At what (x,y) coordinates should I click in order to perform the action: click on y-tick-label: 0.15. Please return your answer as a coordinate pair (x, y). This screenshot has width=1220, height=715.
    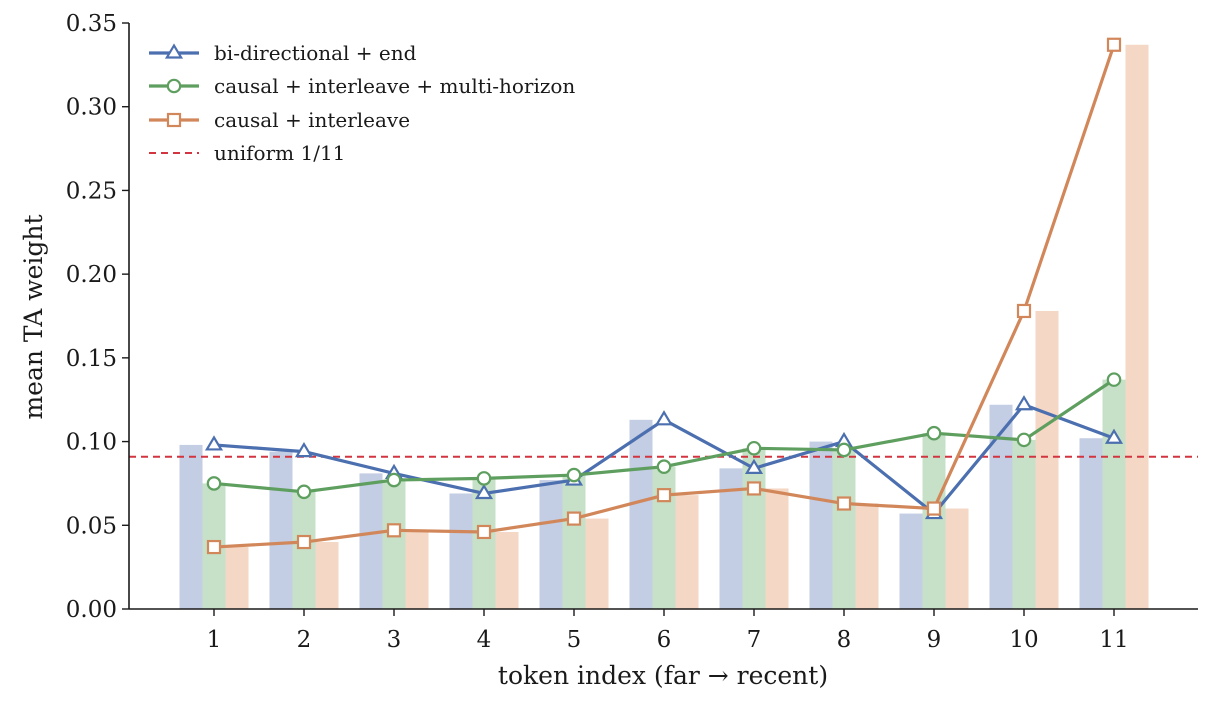
    Looking at the image, I should click on (91, 359).